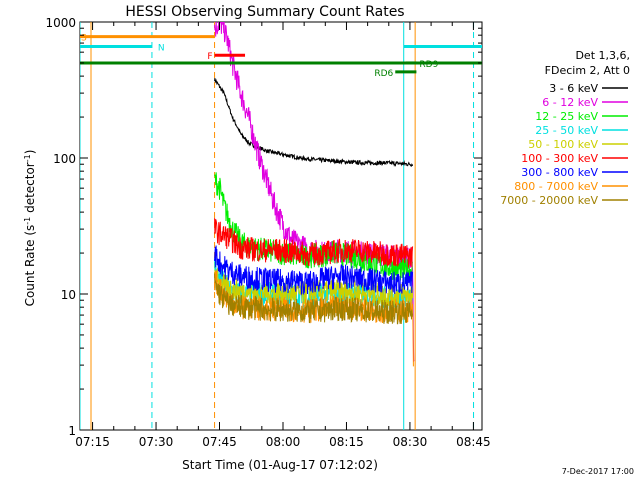 This screenshot has width=640, height=480. What do you see at coordinates (346, 442) in the screenshot?
I see `x-tick-label-4: 08:15` at bounding box center [346, 442].